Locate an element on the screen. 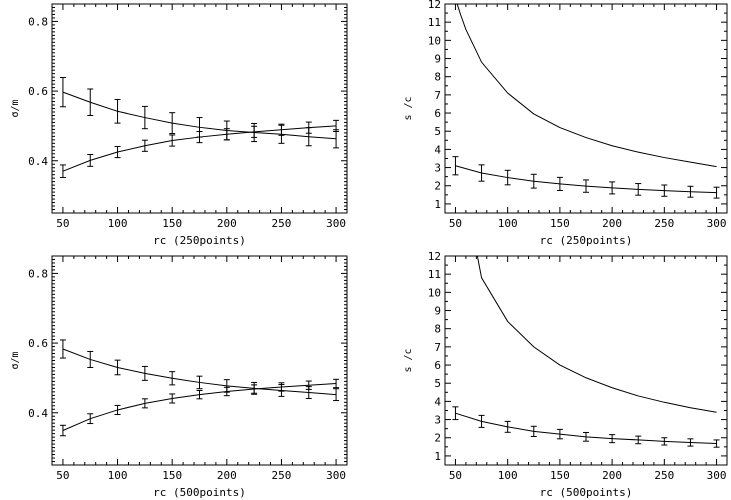  y-tick-label: 3 is located at coordinates (437, 168).